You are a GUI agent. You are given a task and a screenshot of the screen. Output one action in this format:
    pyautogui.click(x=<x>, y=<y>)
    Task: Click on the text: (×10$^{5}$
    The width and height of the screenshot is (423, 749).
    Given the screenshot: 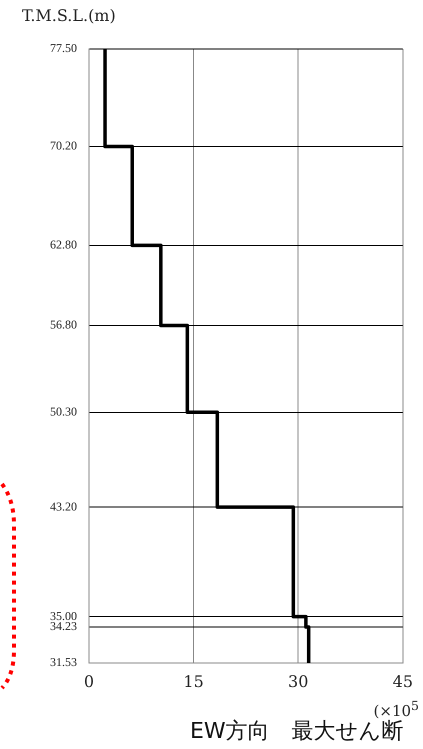 What is the action you would take?
    pyautogui.click(x=396, y=709)
    